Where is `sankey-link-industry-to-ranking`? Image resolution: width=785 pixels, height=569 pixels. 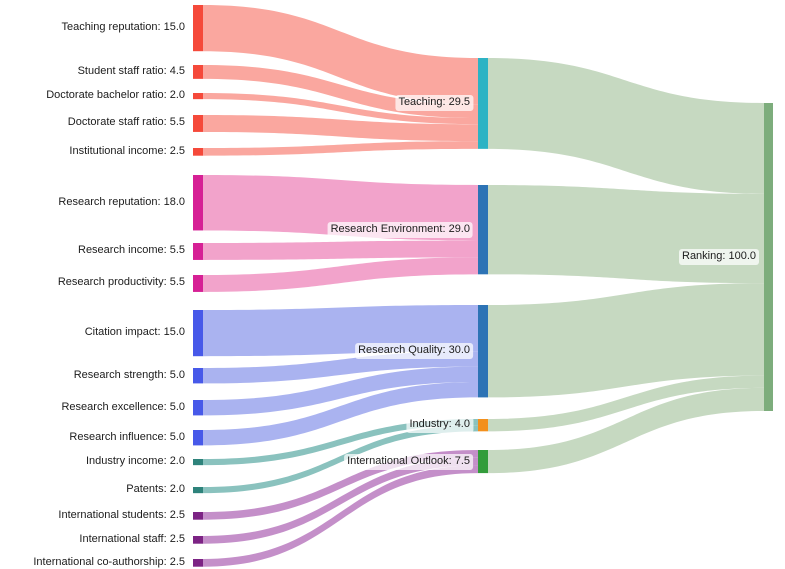 sankey-link-industry-to-ranking is located at coordinates (626, 403).